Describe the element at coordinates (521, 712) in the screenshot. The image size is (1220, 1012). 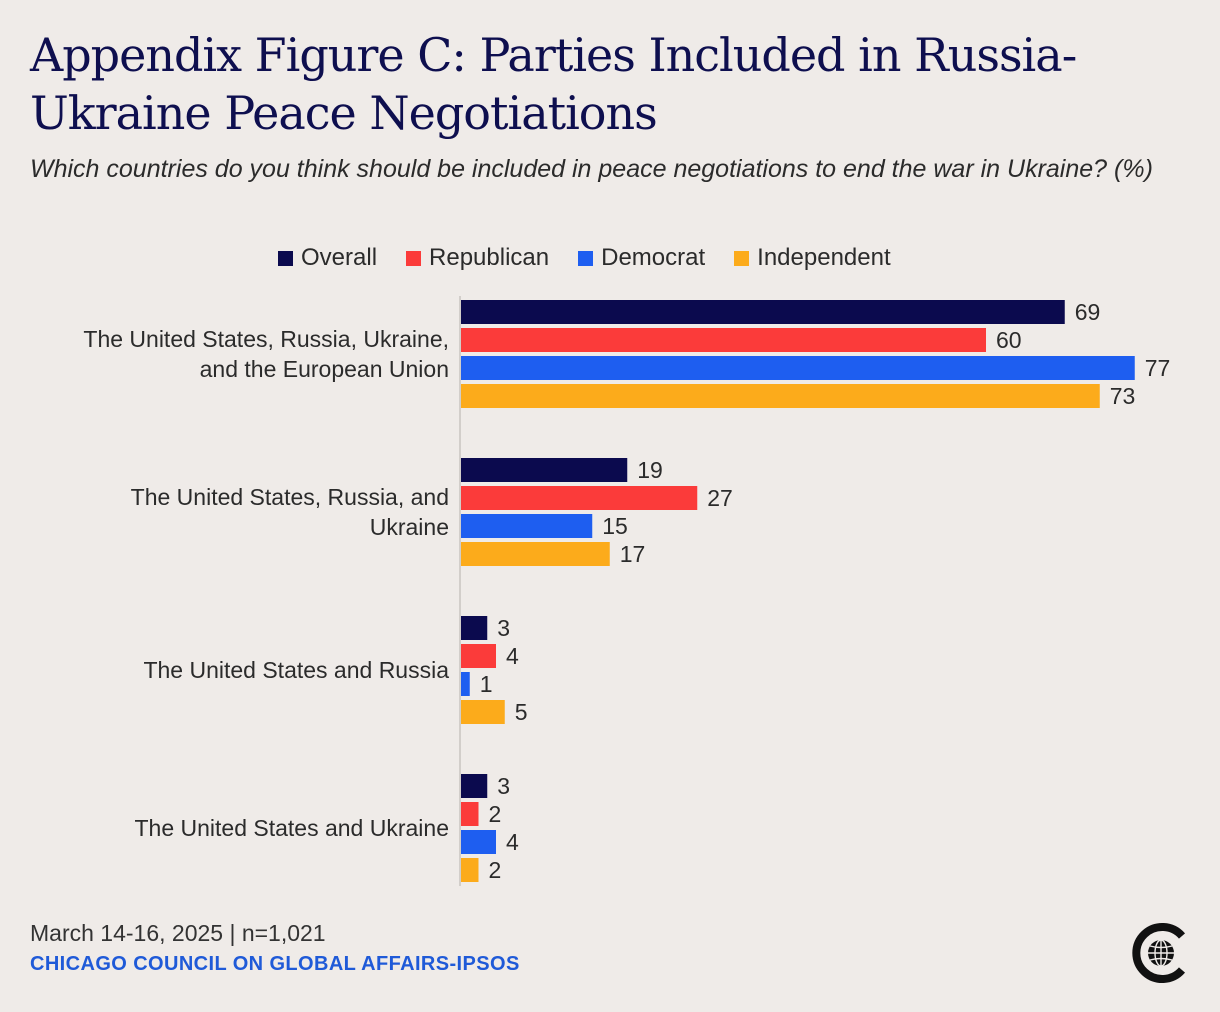
I see `data-label: 5` at that location.